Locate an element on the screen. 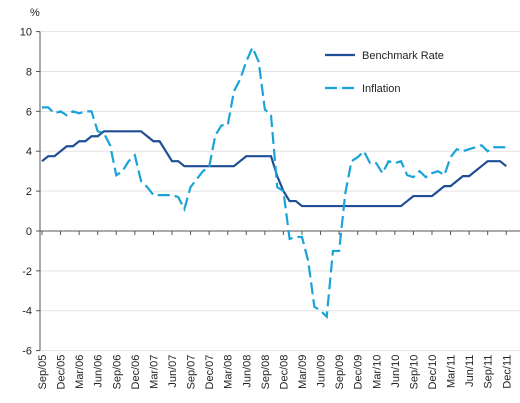 Image resolution: width=520 pixels, height=403 pixels. x-tick-label: Dec/06 is located at coordinates (136, 372).